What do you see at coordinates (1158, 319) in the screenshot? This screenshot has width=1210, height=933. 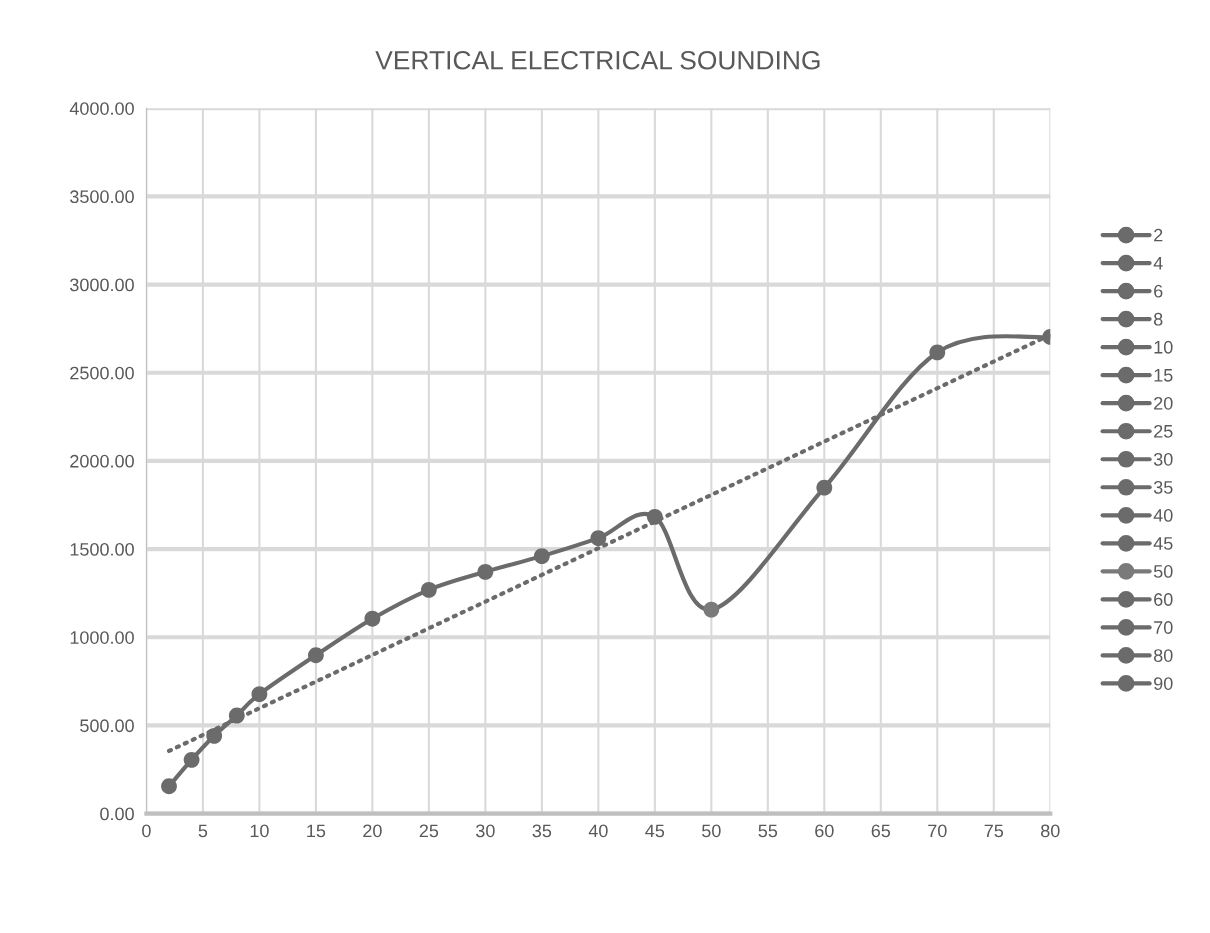 I see `legend-label: 8` at bounding box center [1158, 319].